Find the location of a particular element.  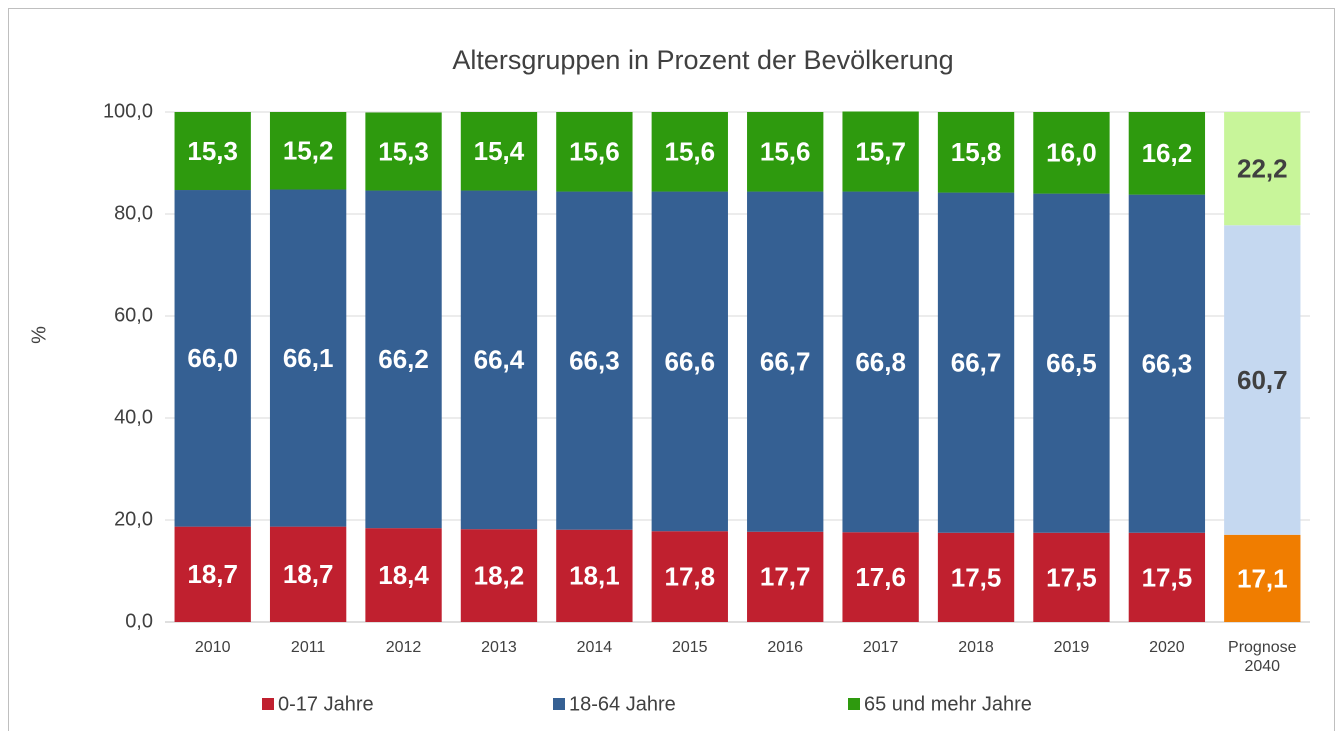

x-tick-label: 2018 is located at coordinates (976, 647).